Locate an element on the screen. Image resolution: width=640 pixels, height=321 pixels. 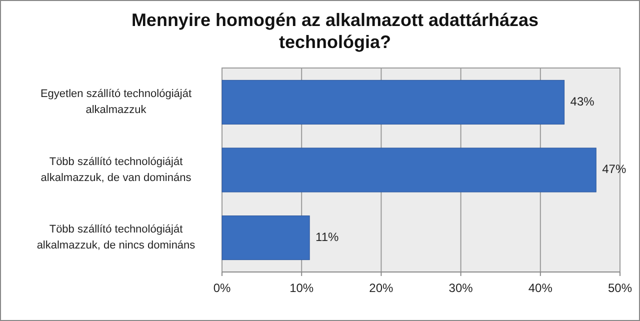
x-tick-label: 30% is located at coordinates (461, 288).